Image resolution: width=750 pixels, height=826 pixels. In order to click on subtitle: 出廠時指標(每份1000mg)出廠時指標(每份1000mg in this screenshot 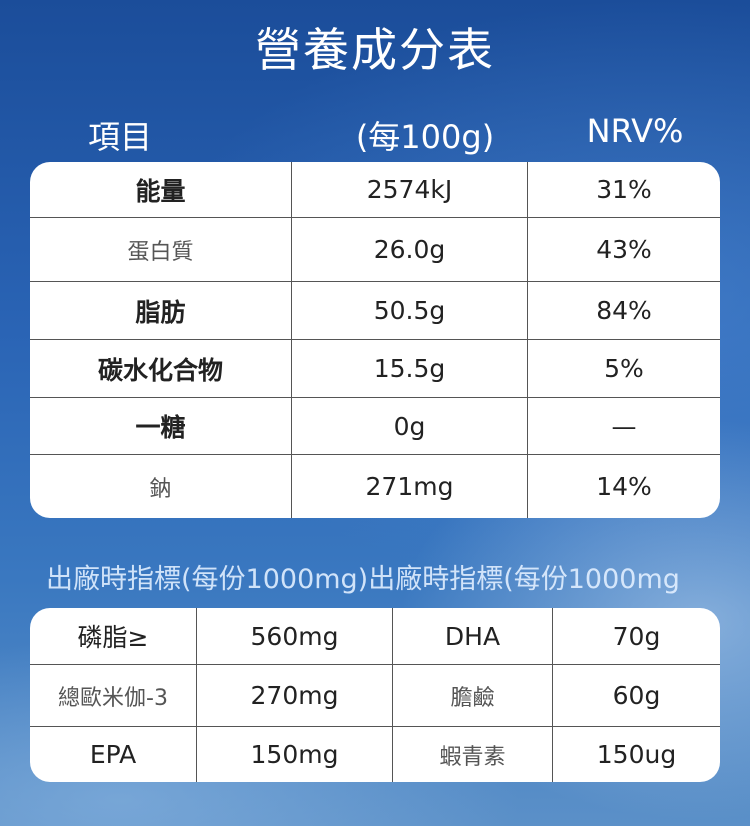, I will do `click(363, 579)`.